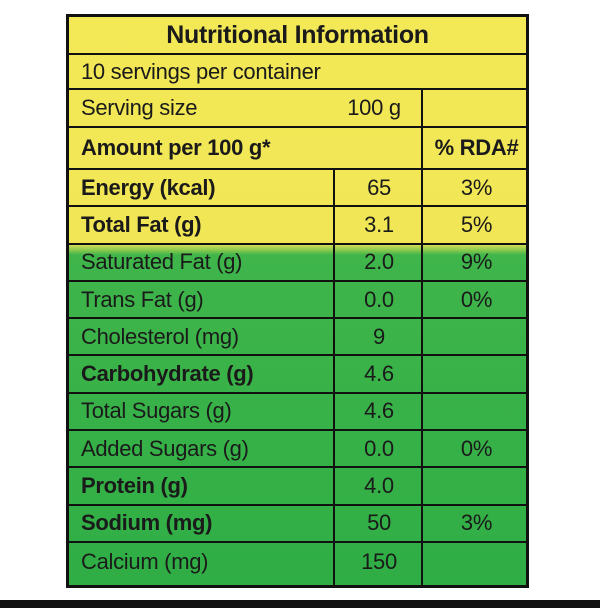  I want to click on serving-size-label: Serving size, so click(139, 107).